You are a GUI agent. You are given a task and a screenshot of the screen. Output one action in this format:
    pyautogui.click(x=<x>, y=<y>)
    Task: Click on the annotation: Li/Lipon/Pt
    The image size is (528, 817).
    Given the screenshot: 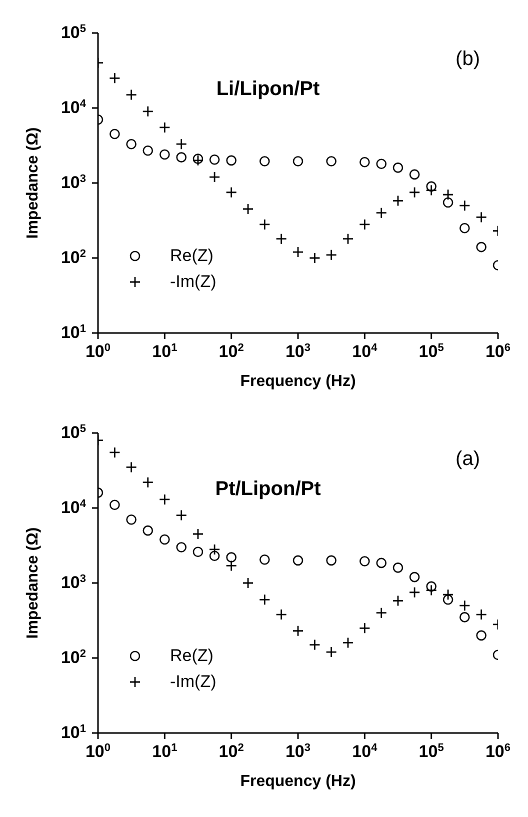 What is the action you would take?
    pyautogui.click(x=268, y=89)
    